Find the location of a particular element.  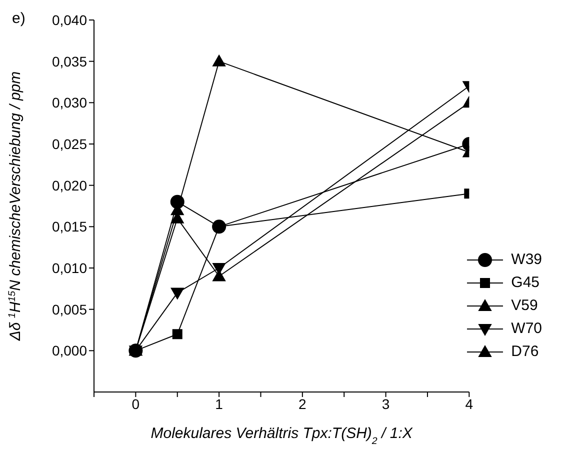

x-tick-label: 2 is located at coordinates (302, 404).